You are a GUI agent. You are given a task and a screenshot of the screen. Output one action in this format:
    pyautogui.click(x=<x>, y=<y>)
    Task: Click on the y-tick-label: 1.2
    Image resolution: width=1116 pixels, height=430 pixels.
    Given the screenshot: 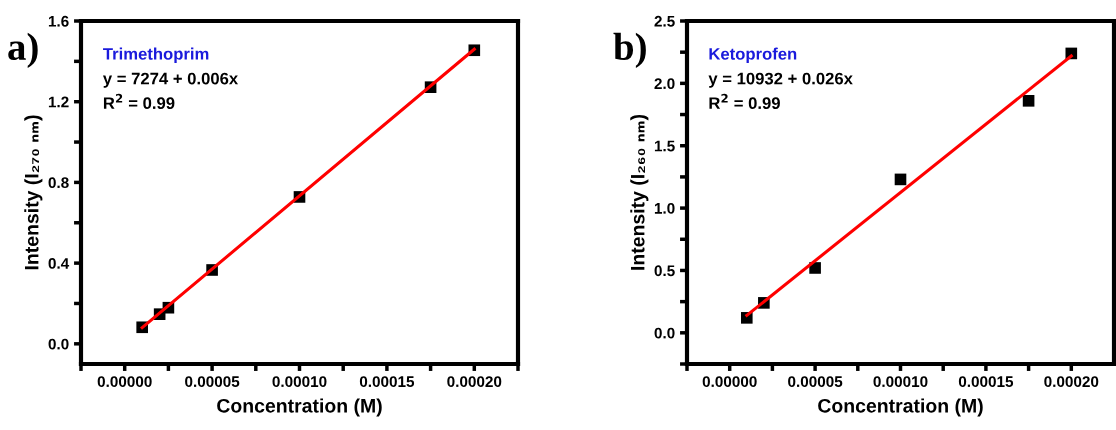 What is the action you would take?
    pyautogui.click(x=58, y=102)
    